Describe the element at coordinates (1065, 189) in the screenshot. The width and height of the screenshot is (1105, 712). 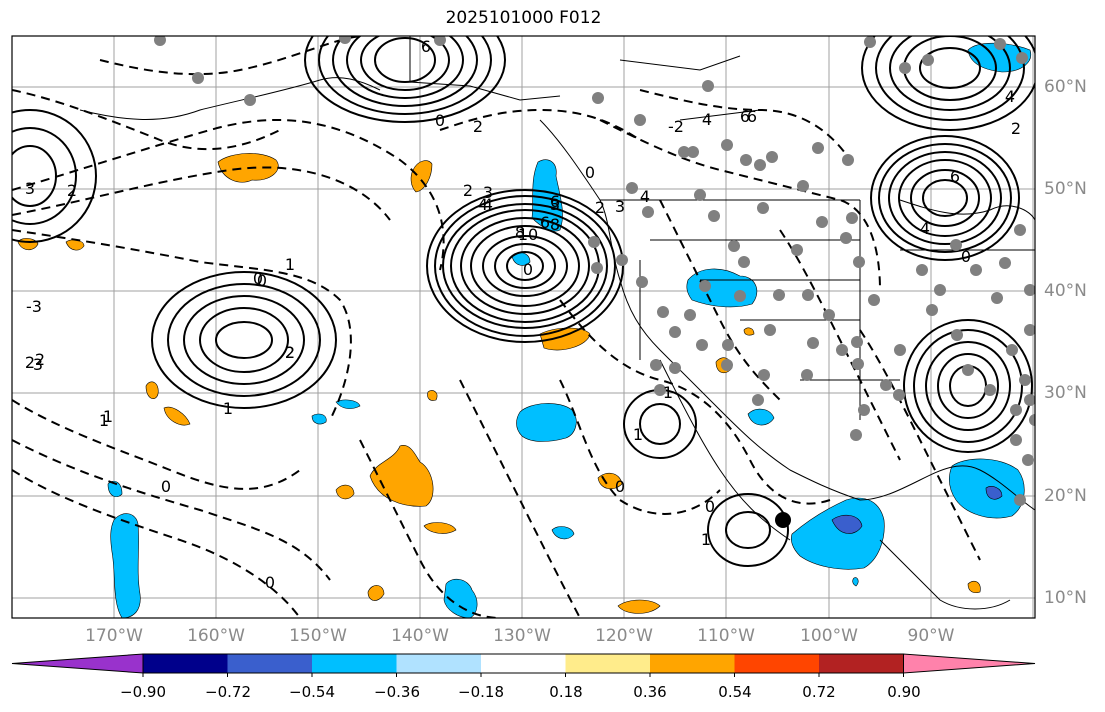
I see `lat-label: 50°N` at that location.